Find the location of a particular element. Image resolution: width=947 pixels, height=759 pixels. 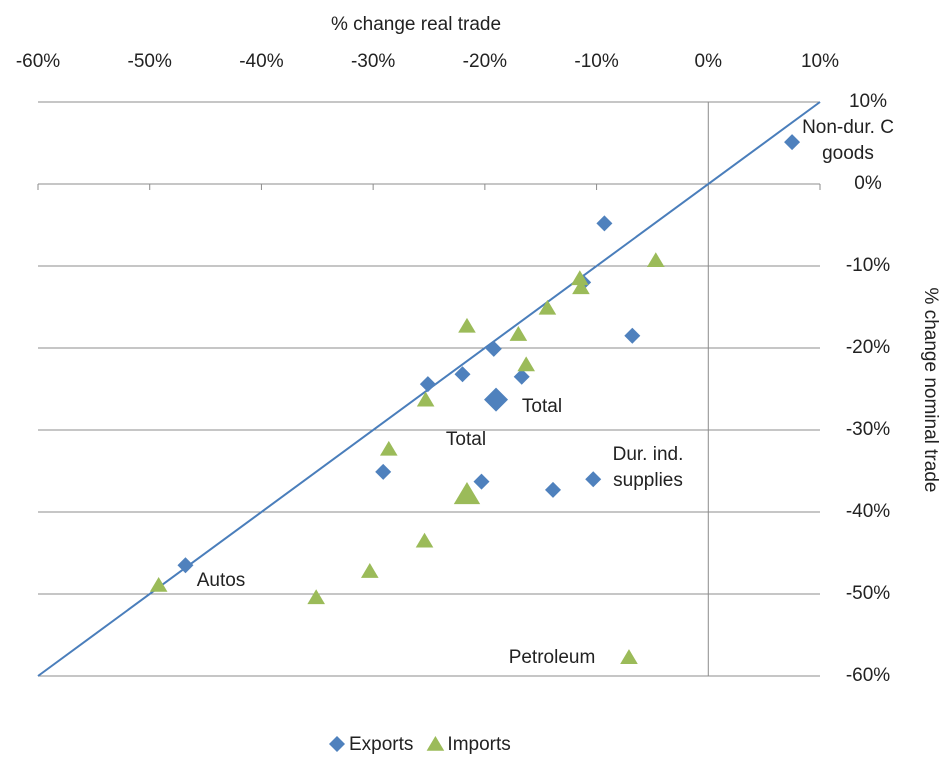

x-tick-label: -30% is located at coordinates (373, 61).